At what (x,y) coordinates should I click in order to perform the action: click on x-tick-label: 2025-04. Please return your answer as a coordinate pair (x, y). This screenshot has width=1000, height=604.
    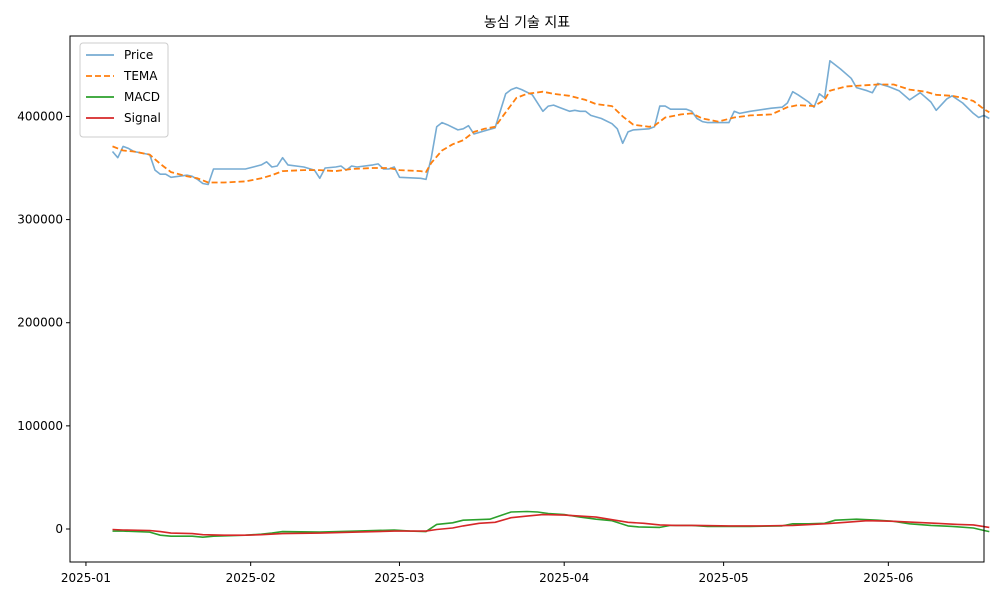
    Looking at the image, I should click on (564, 578).